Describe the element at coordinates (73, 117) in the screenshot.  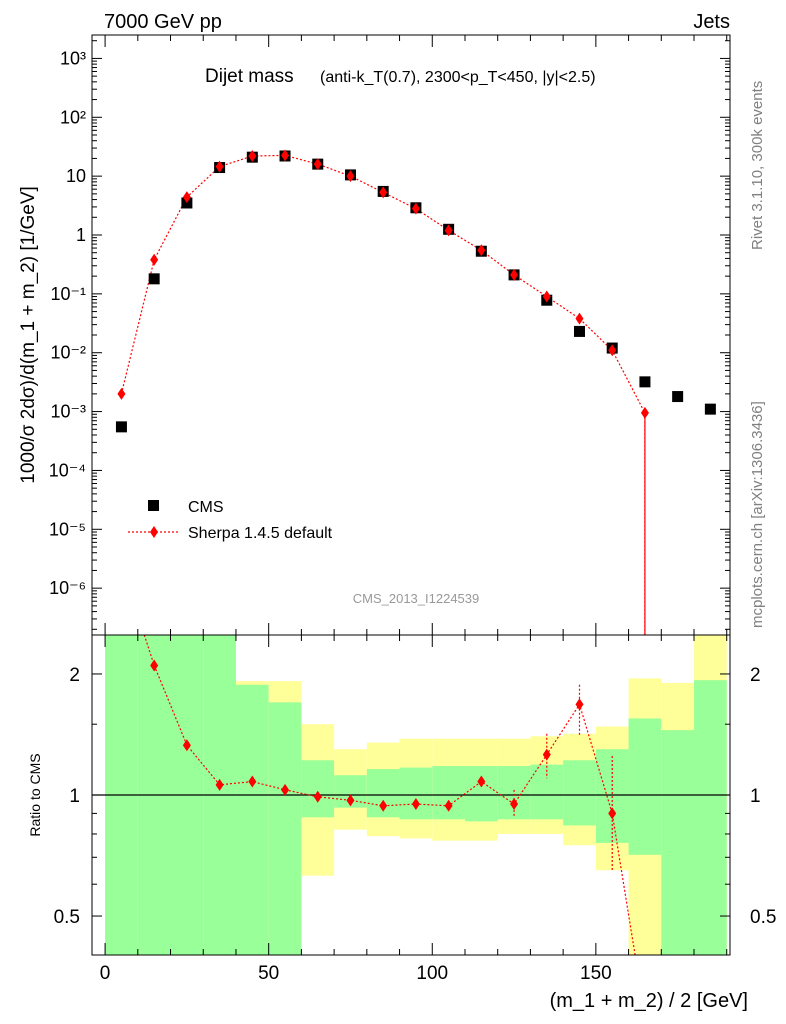
I see `y-tick-label: 10²` at that location.